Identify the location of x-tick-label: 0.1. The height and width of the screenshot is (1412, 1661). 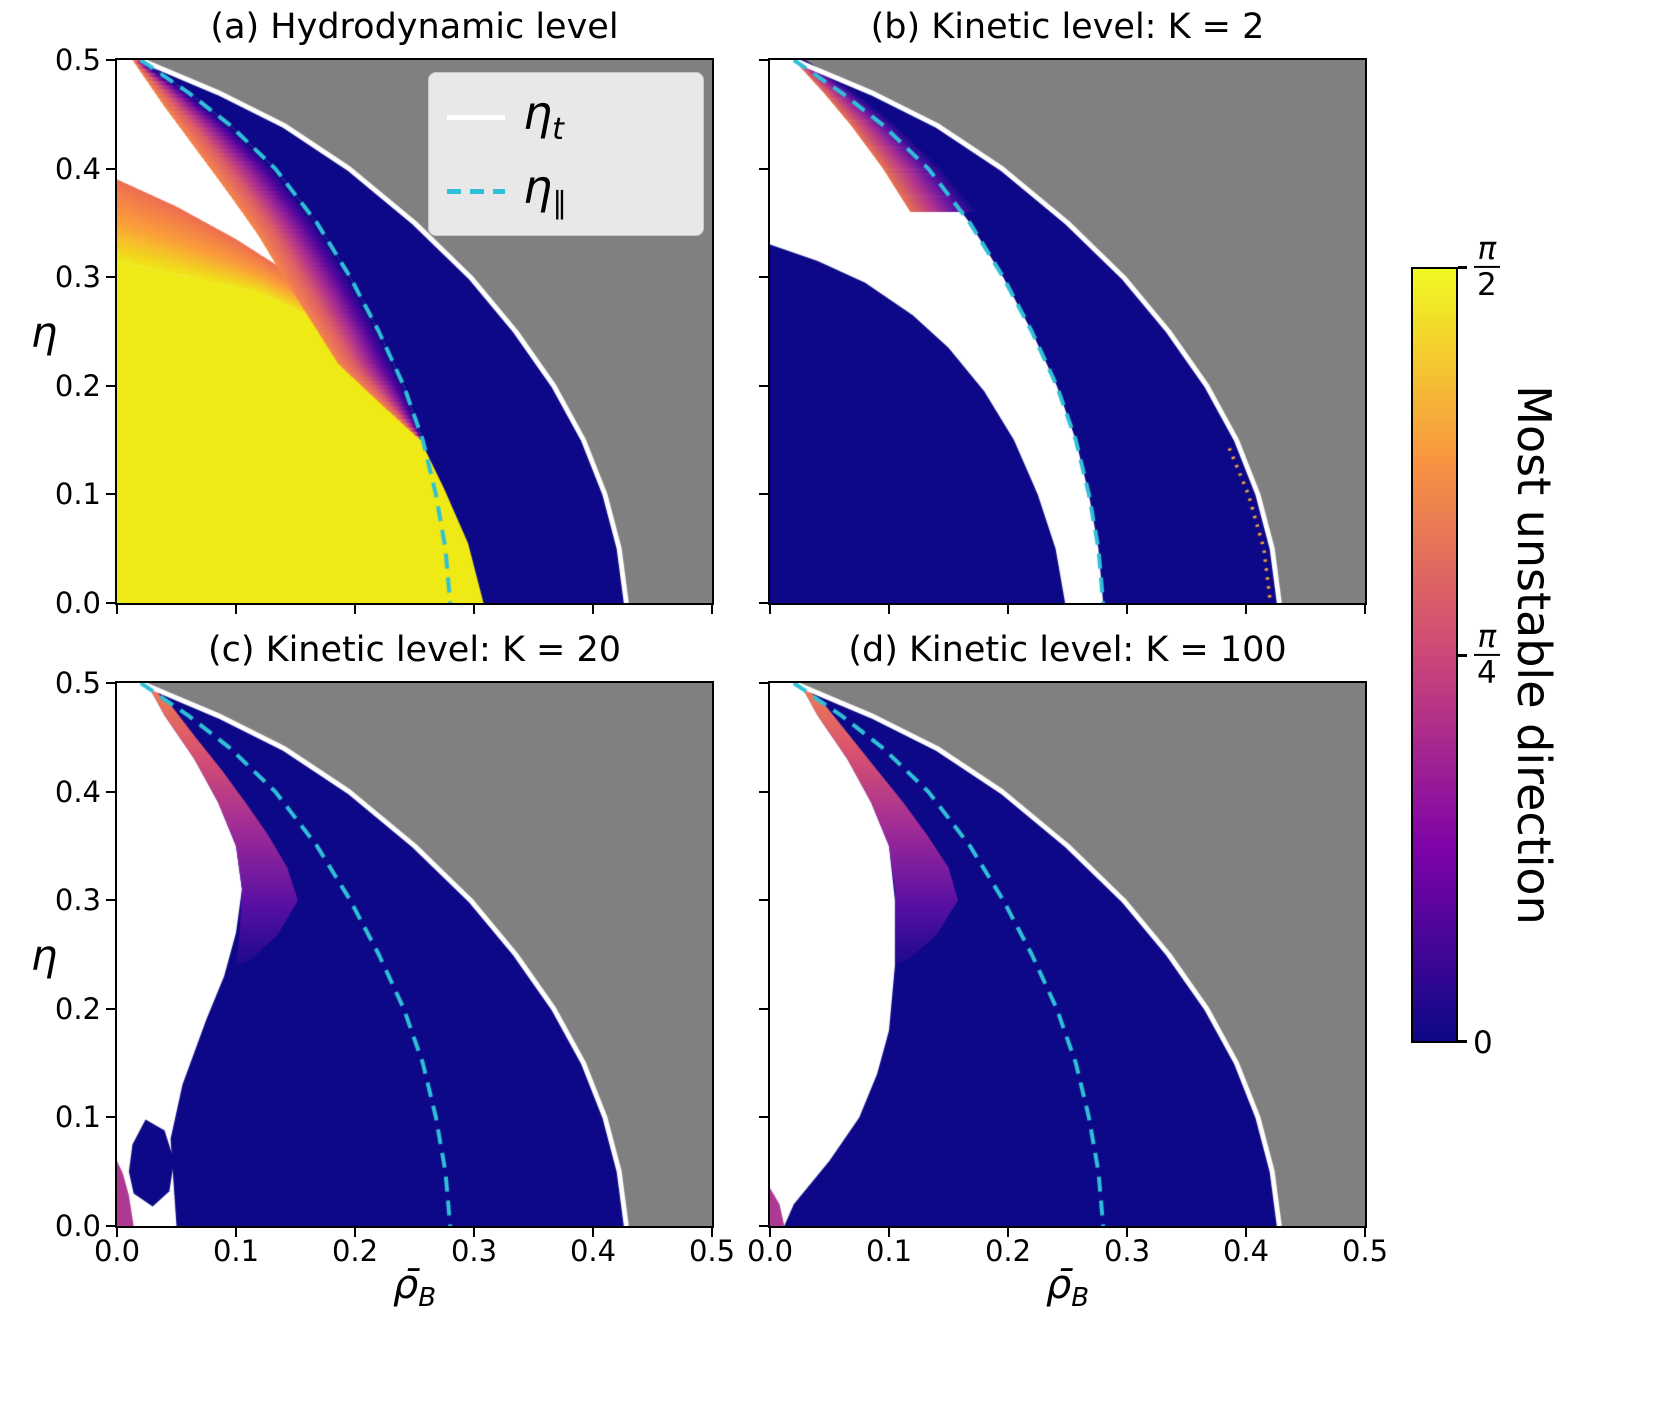
(889, 1251).